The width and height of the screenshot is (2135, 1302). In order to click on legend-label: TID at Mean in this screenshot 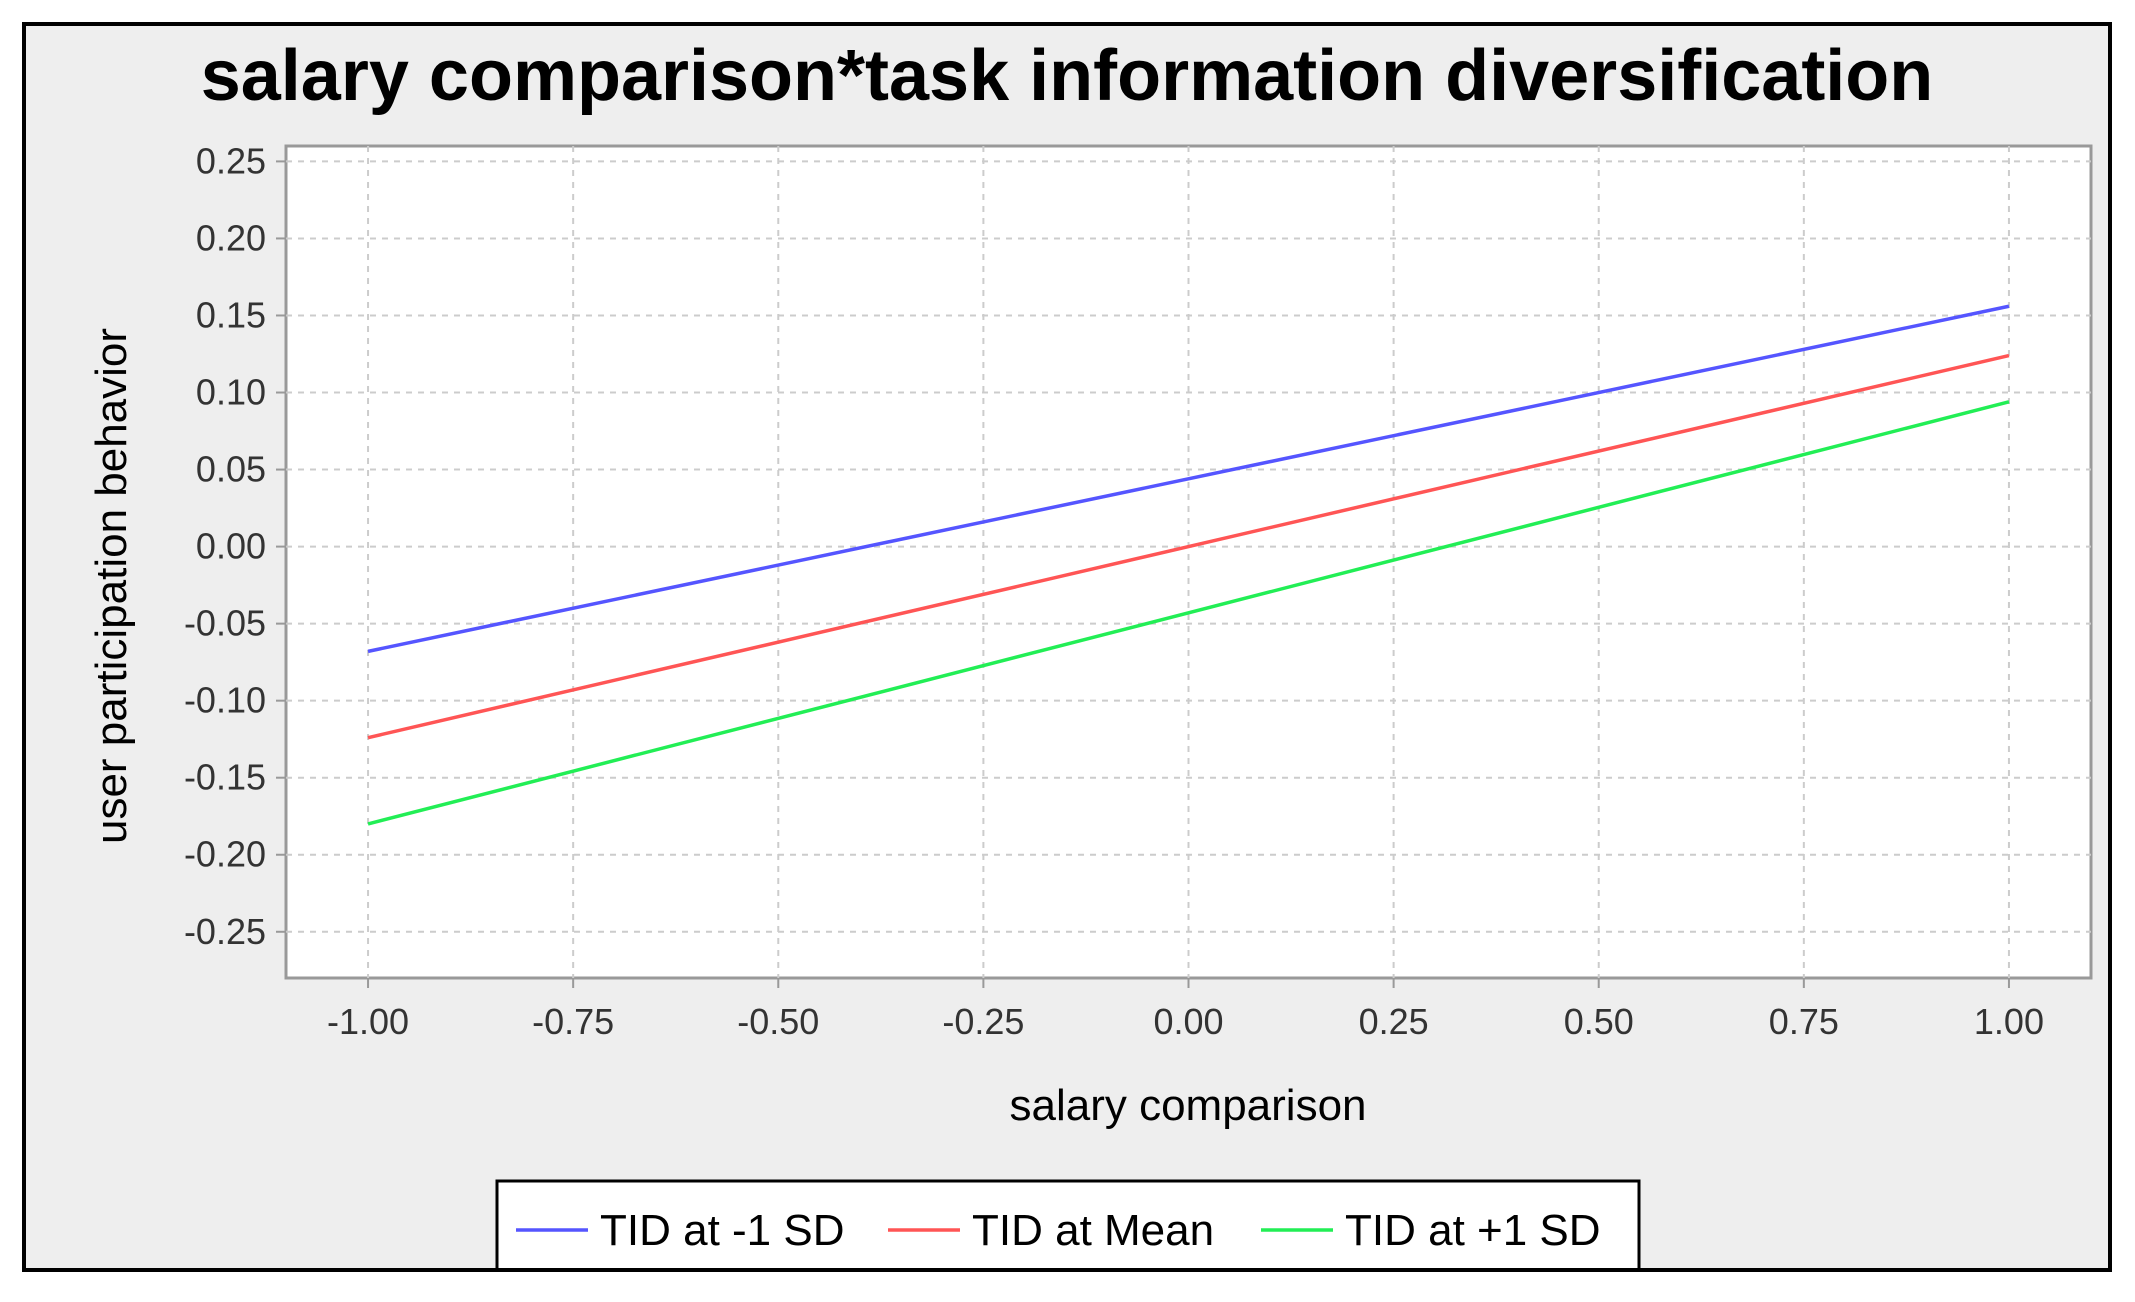, I will do `click(1093, 1230)`.